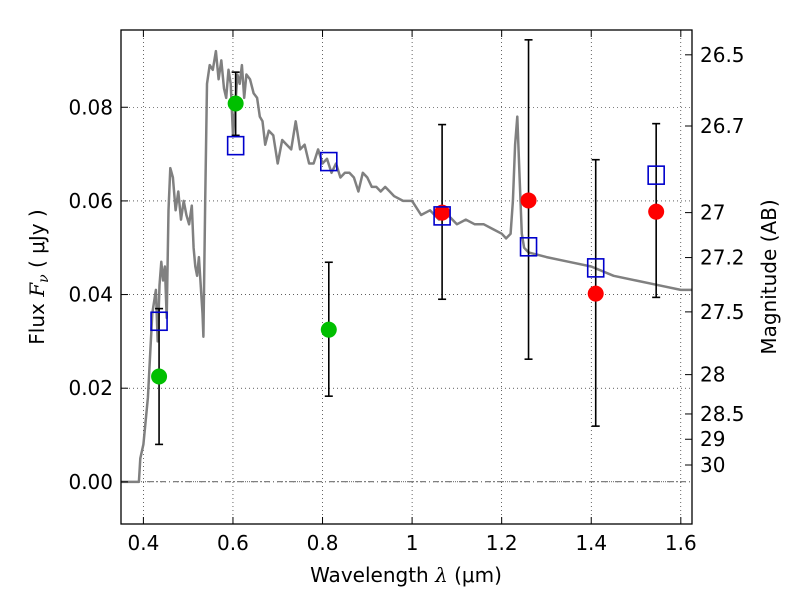  What do you see at coordinates (38, 276) in the screenshot?
I see `y-axis-title: Flux Fν ( μJy )` at bounding box center [38, 276].